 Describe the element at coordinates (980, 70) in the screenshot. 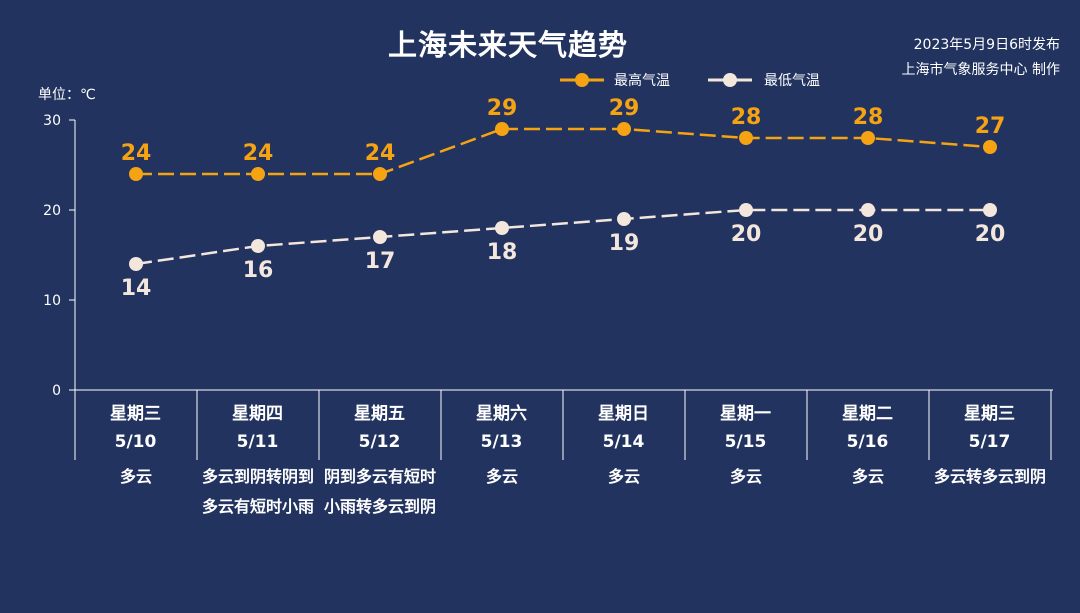

I see `publisher: 上海市气象服务中心 制作` at that location.